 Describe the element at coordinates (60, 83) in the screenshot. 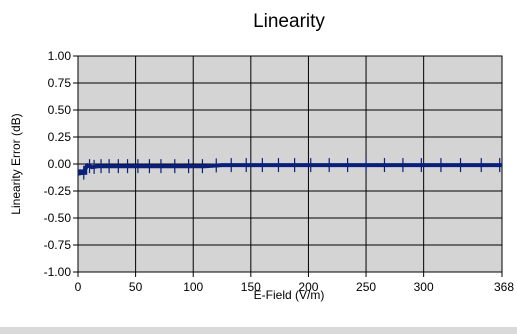

I see `y-tick-label: 0.75` at that location.